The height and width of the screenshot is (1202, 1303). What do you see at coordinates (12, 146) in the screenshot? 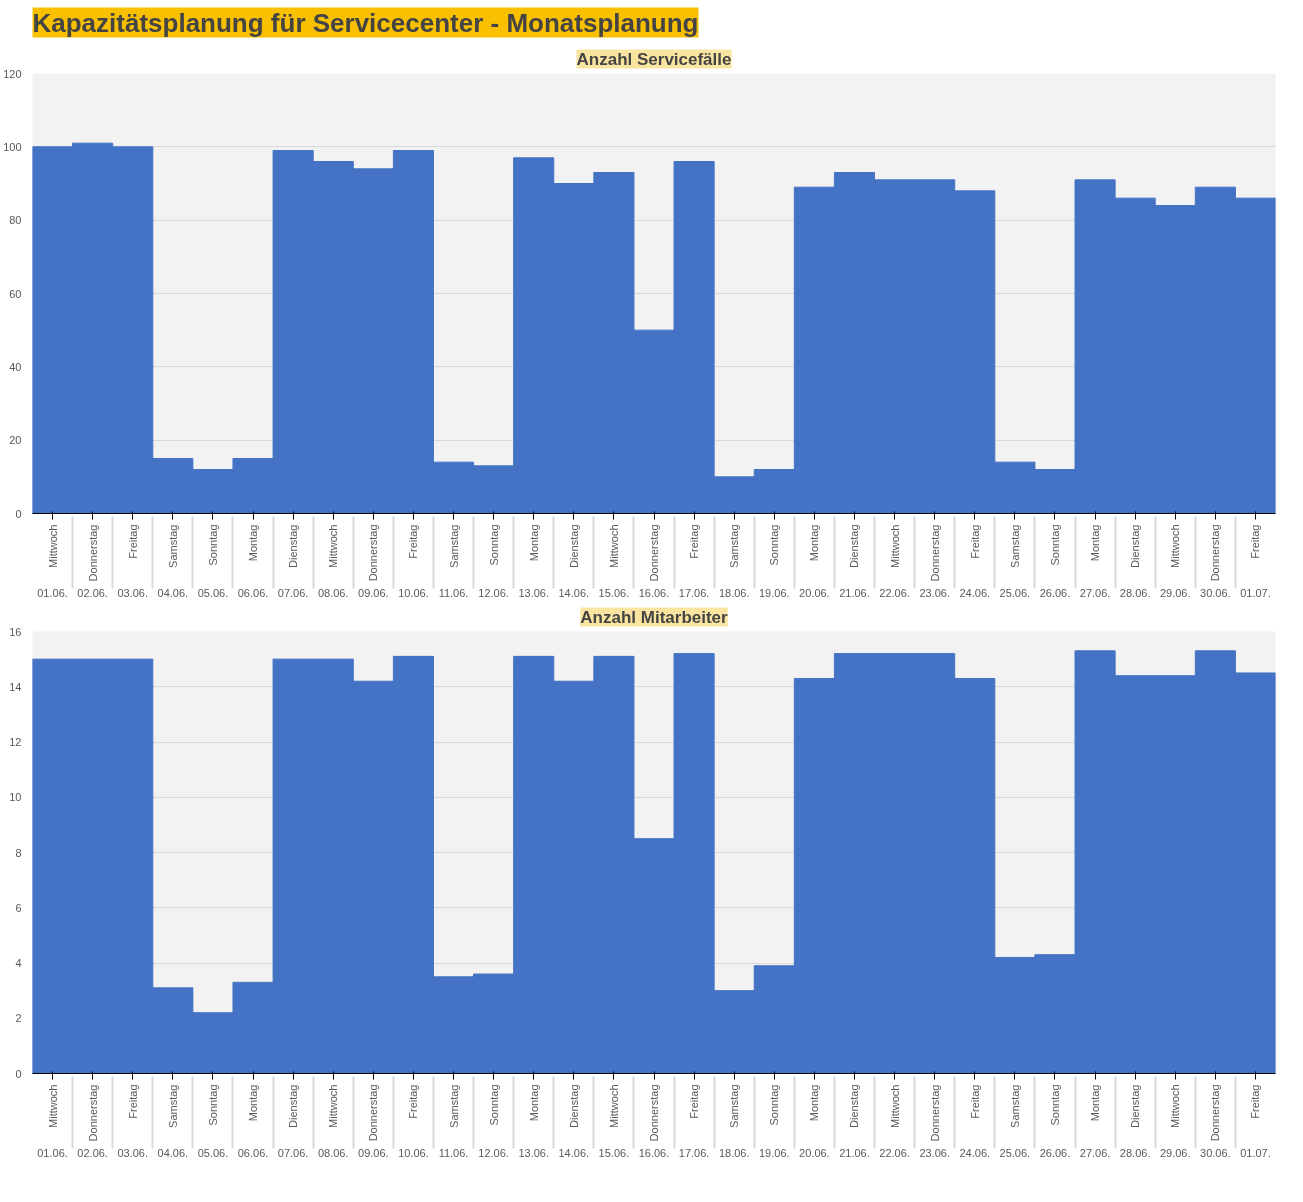
I see `y-tick-label: 100` at bounding box center [12, 146].